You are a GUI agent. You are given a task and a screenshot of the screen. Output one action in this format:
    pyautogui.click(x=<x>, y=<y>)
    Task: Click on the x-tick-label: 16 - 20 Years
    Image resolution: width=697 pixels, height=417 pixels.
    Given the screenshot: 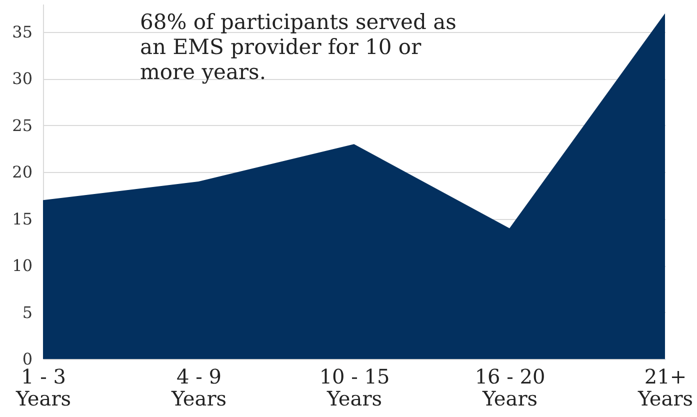 What is the action you would take?
    pyautogui.click(x=510, y=387)
    